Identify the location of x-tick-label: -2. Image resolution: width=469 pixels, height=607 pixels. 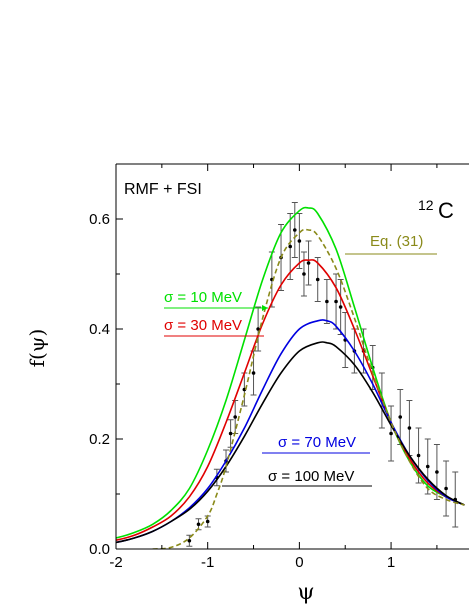
(115, 562).